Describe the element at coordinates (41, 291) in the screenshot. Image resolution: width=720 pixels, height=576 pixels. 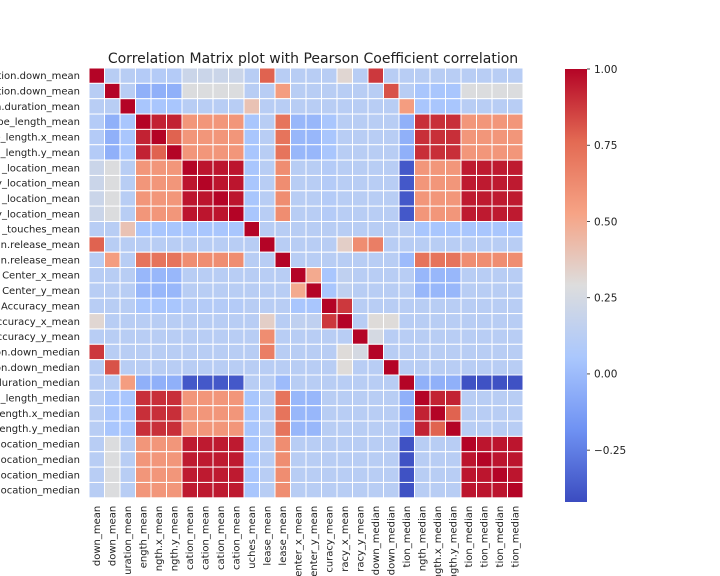
I see `row-label: Center_y_mean` at that location.